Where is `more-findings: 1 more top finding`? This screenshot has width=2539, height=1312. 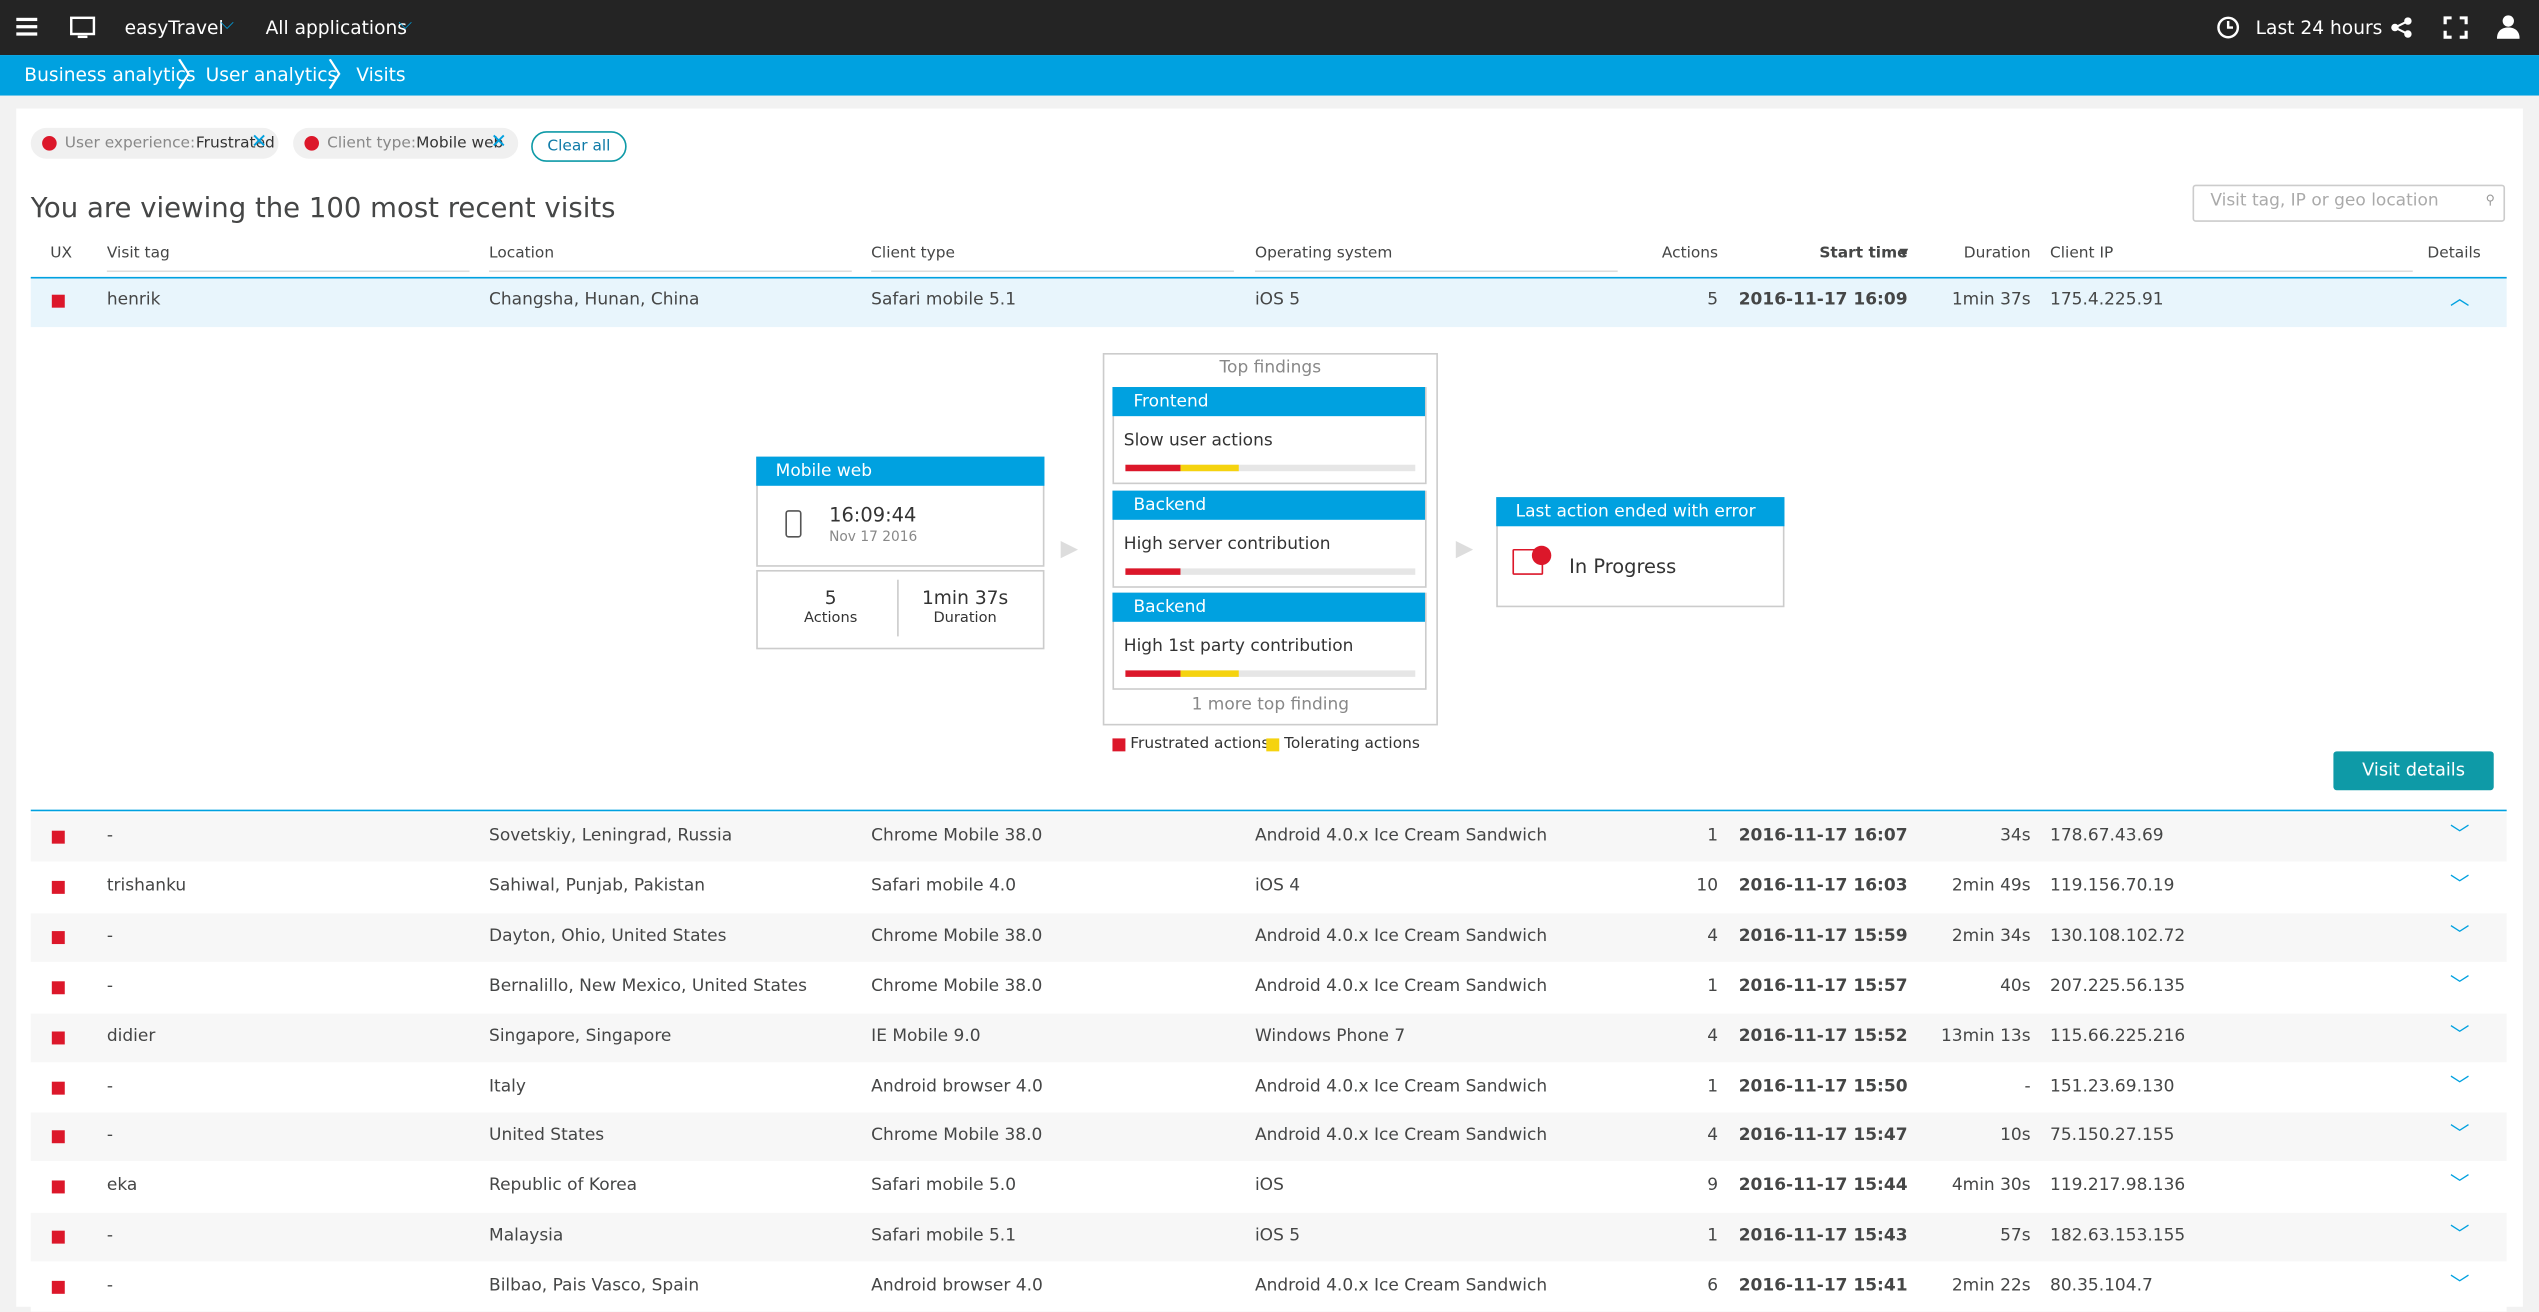 more-findings: 1 more top finding is located at coordinates (1270, 704).